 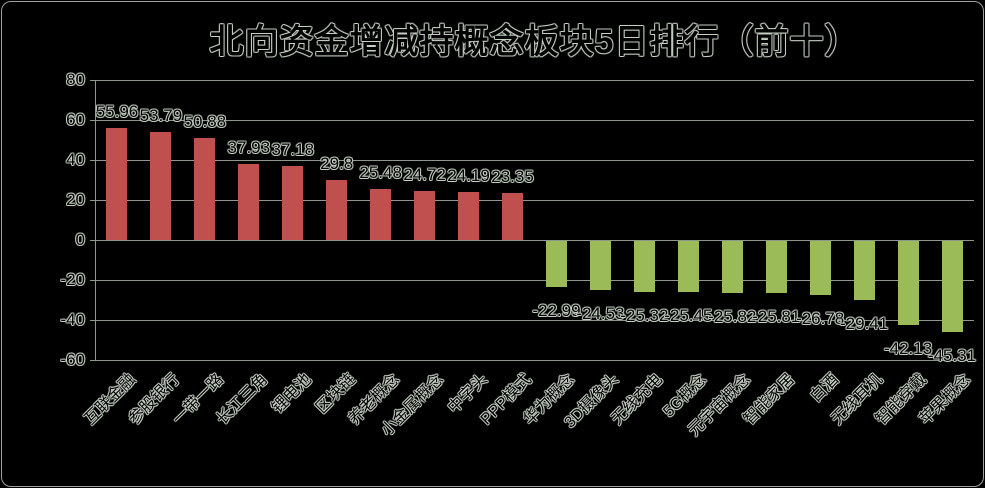 I want to click on bar-value-label: -25.81, so click(x=776, y=316).